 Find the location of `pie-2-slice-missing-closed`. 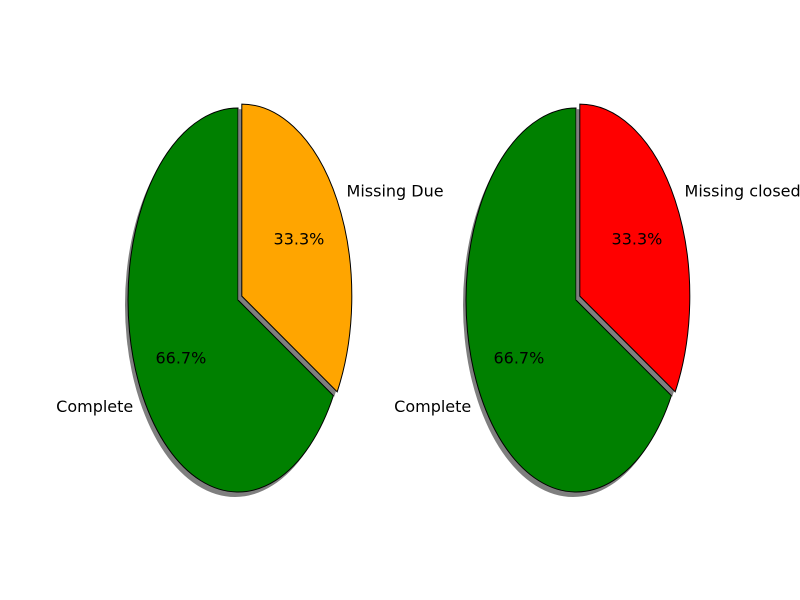

pie-2-slice-missing-closed is located at coordinates (635, 248).